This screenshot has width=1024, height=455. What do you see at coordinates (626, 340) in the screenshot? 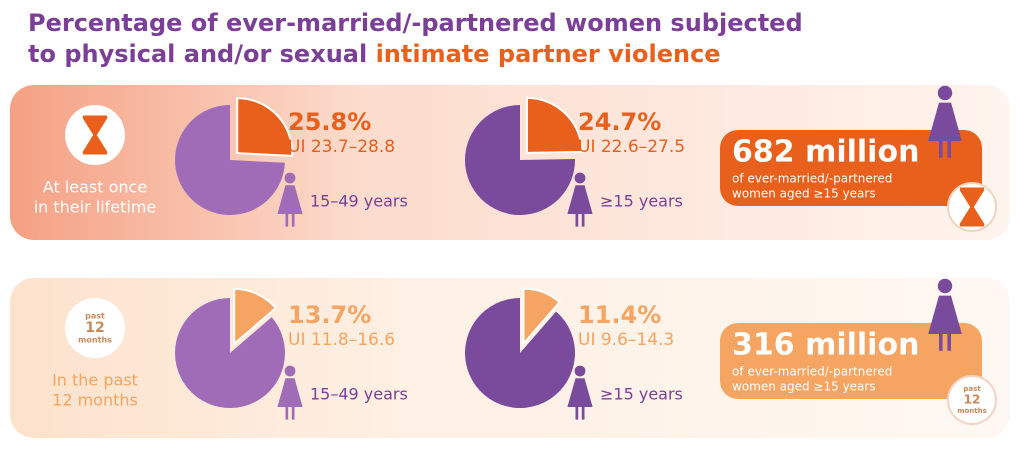
I see `pie-ui: UI 9.6–14.3` at bounding box center [626, 340].